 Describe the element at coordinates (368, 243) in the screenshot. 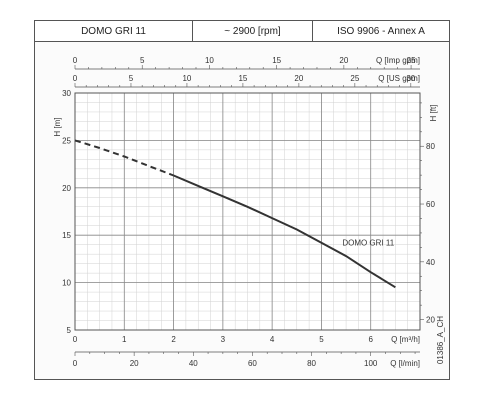

I see `series-label: DOMO GRI 11` at that location.